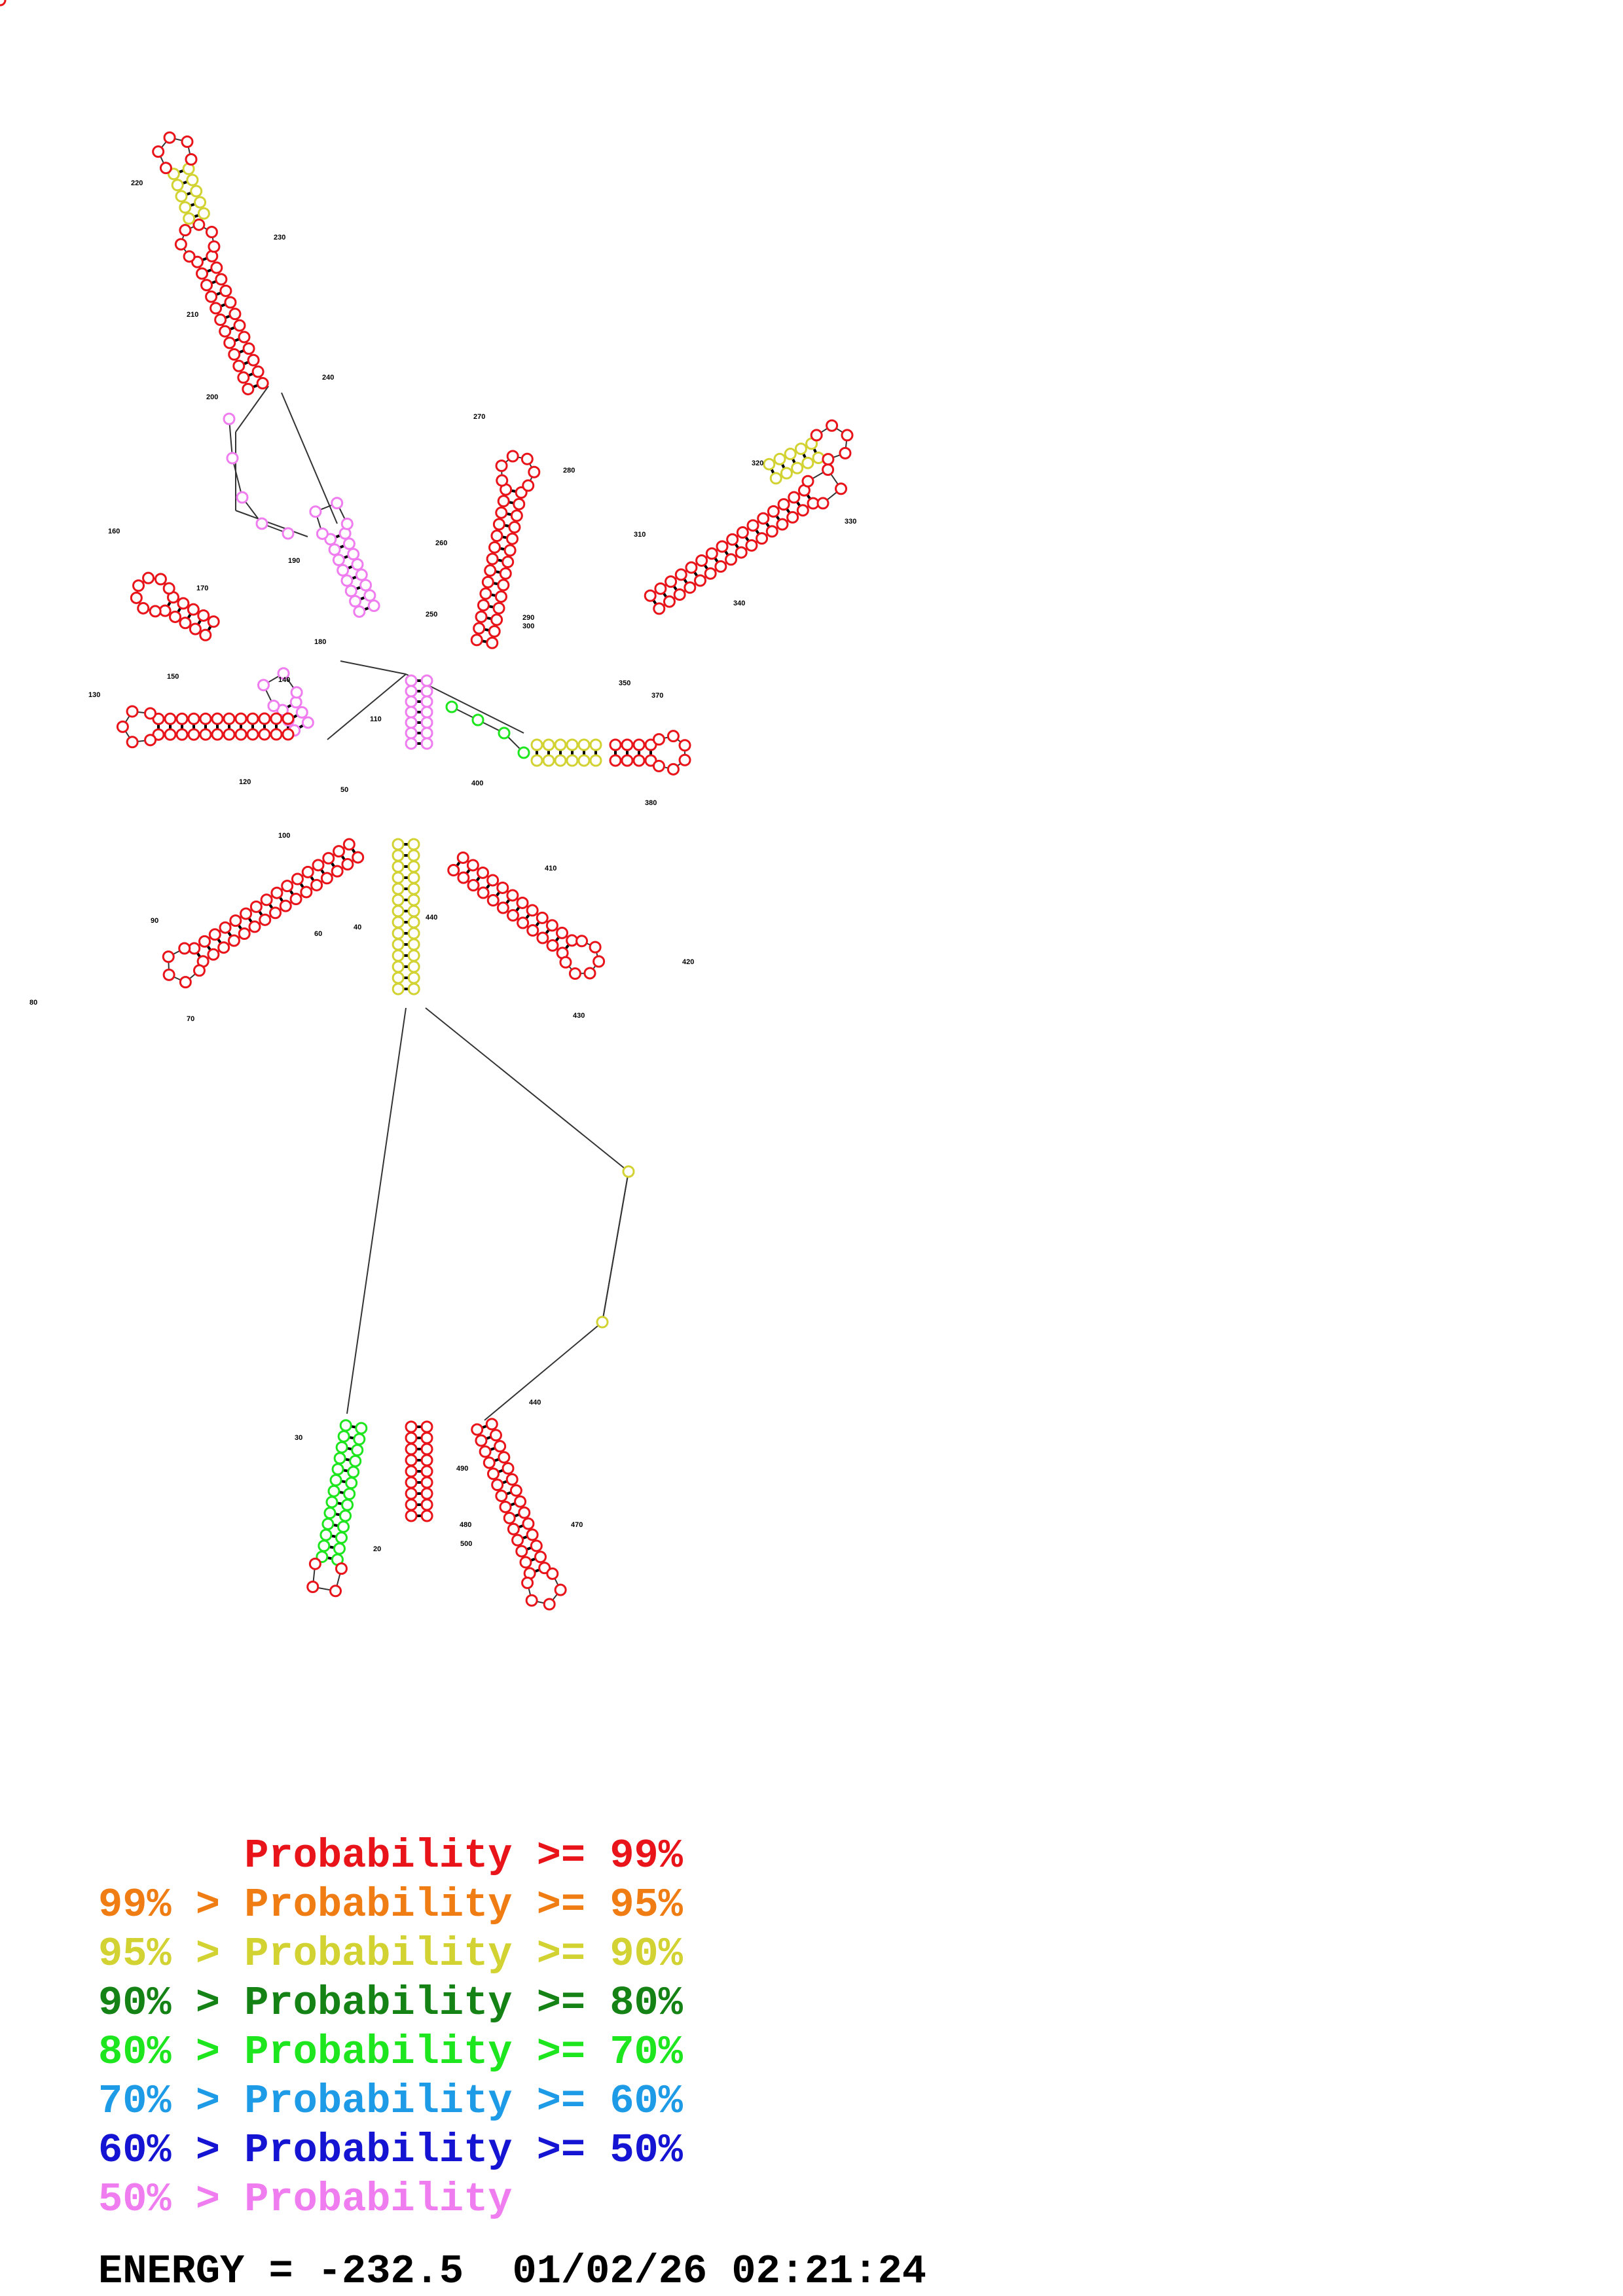 The height and width of the screenshot is (2296, 1623). I want to click on position-label: 60, so click(318, 934).